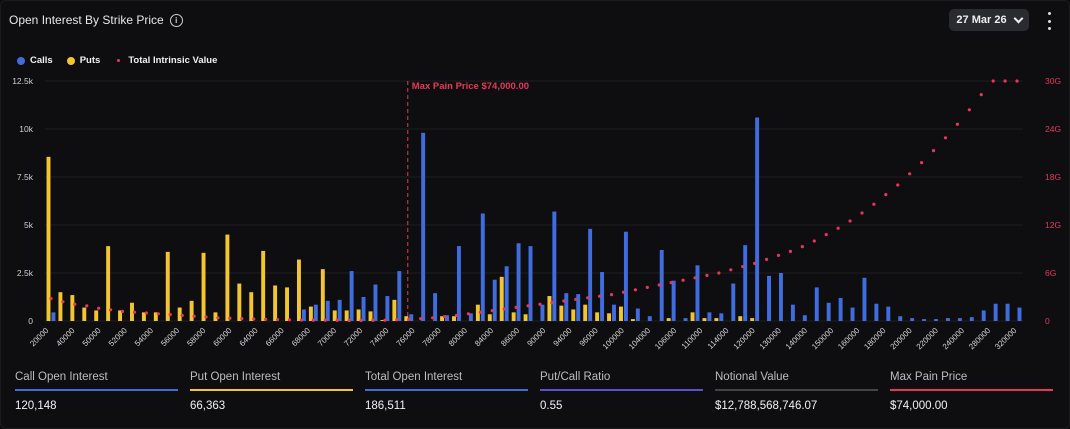  I want to click on x-tick-label: 52000, so click(118, 337).